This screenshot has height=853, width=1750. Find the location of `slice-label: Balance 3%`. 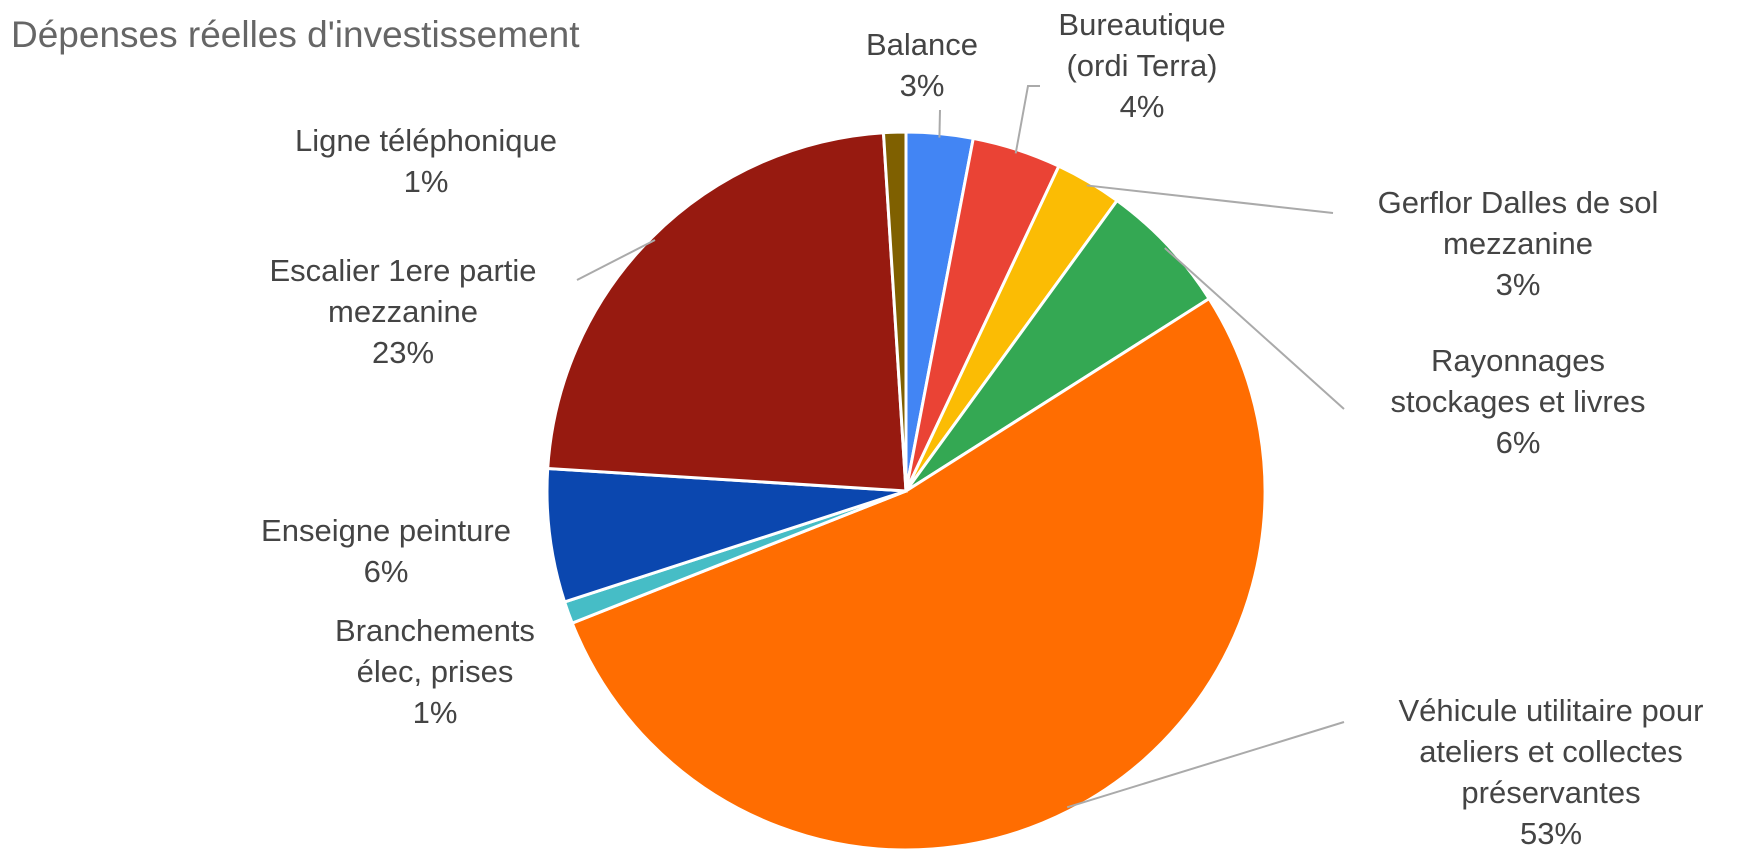

slice-label: Balance 3% is located at coordinates (922, 65).